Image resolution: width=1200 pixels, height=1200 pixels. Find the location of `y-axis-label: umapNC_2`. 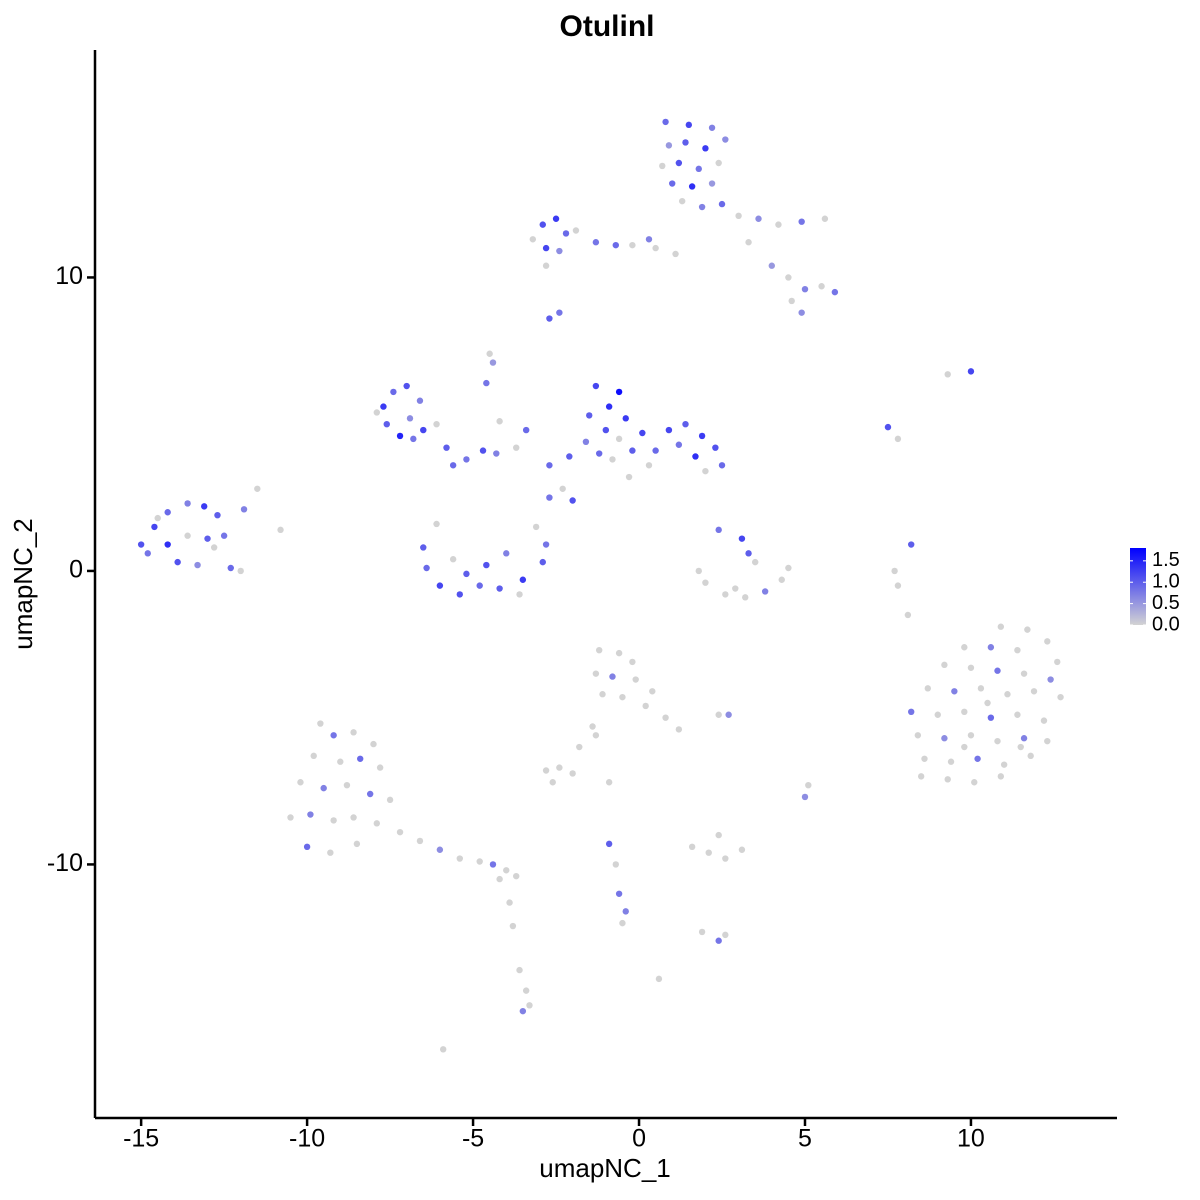

y-axis-label: umapNC_2 is located at coordinates (23, 584).